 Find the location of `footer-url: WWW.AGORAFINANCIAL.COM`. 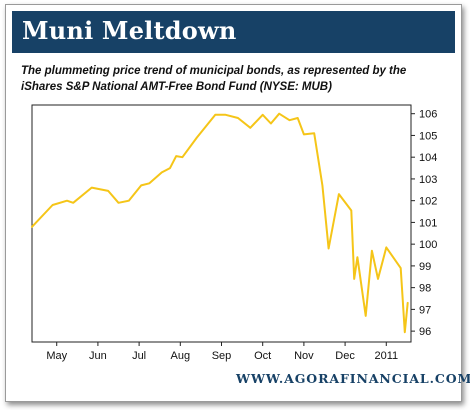

footer-url: WWW.AGORAFINANCIAL.COM is located at coordinates (353, 378).